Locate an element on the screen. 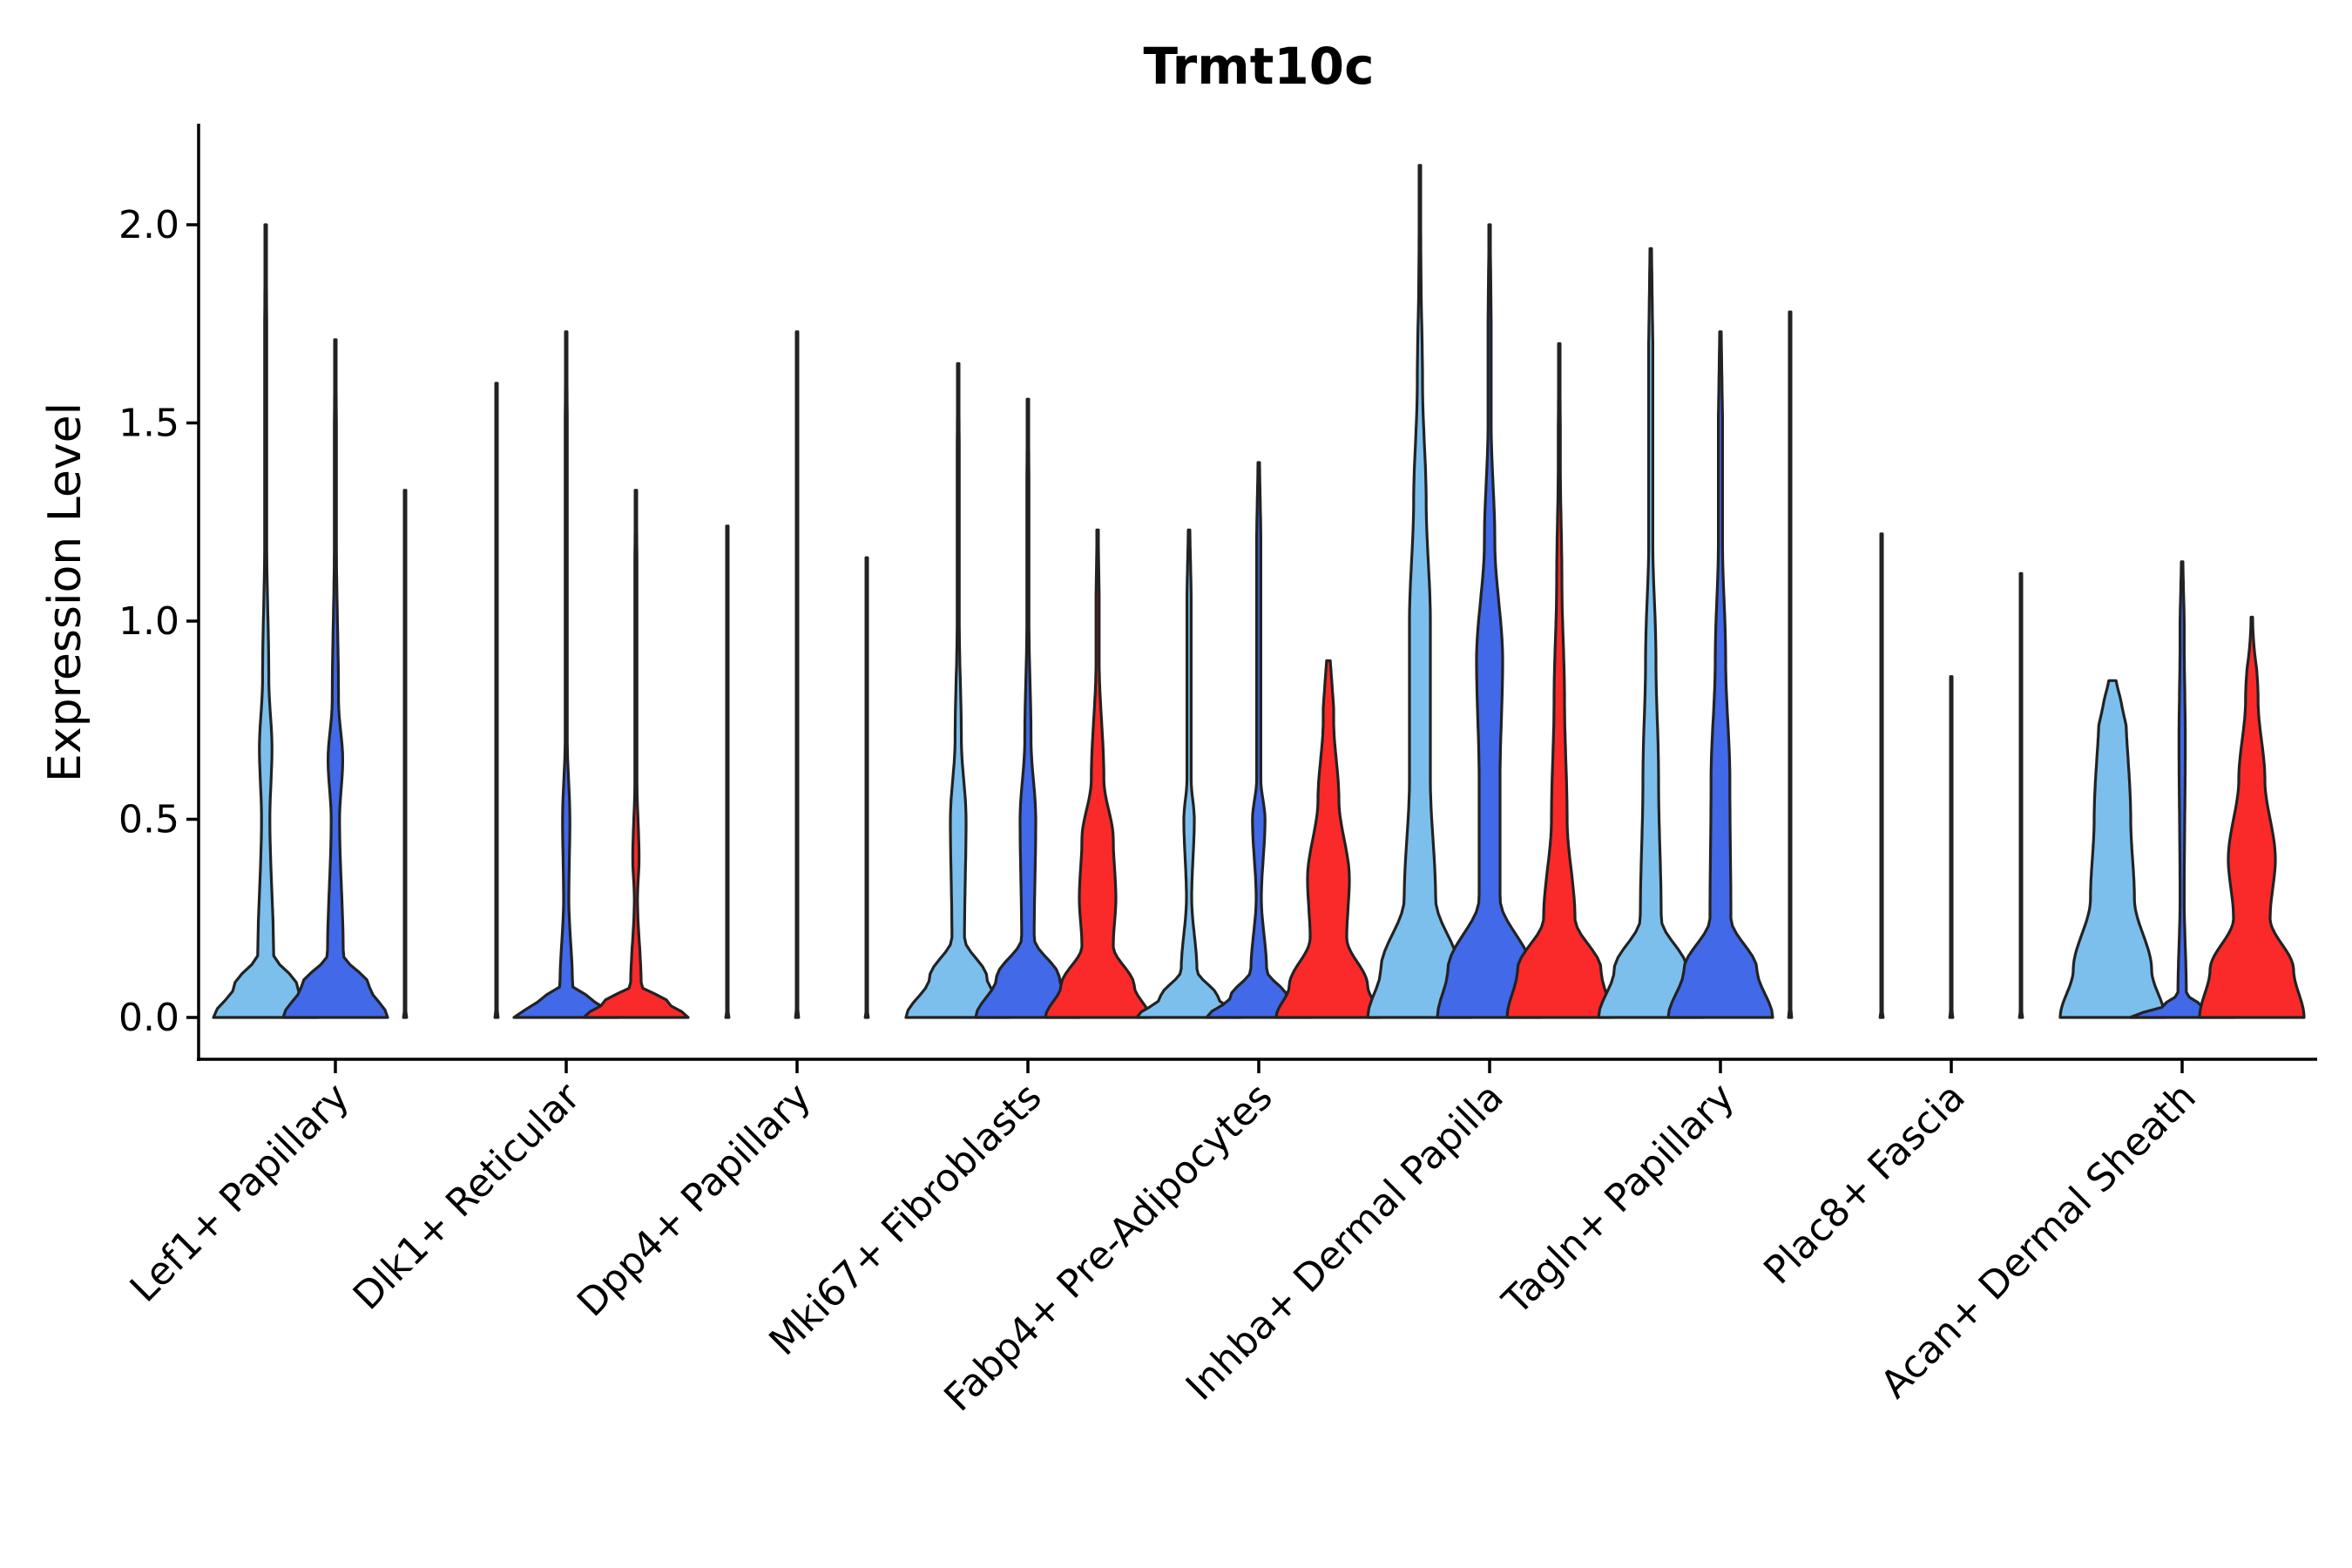 This screenshot has height=1568, width=2352. y-ticks: 0.0 0.5 1.0 1.5 2.0 is located at coordinates (158, 621).